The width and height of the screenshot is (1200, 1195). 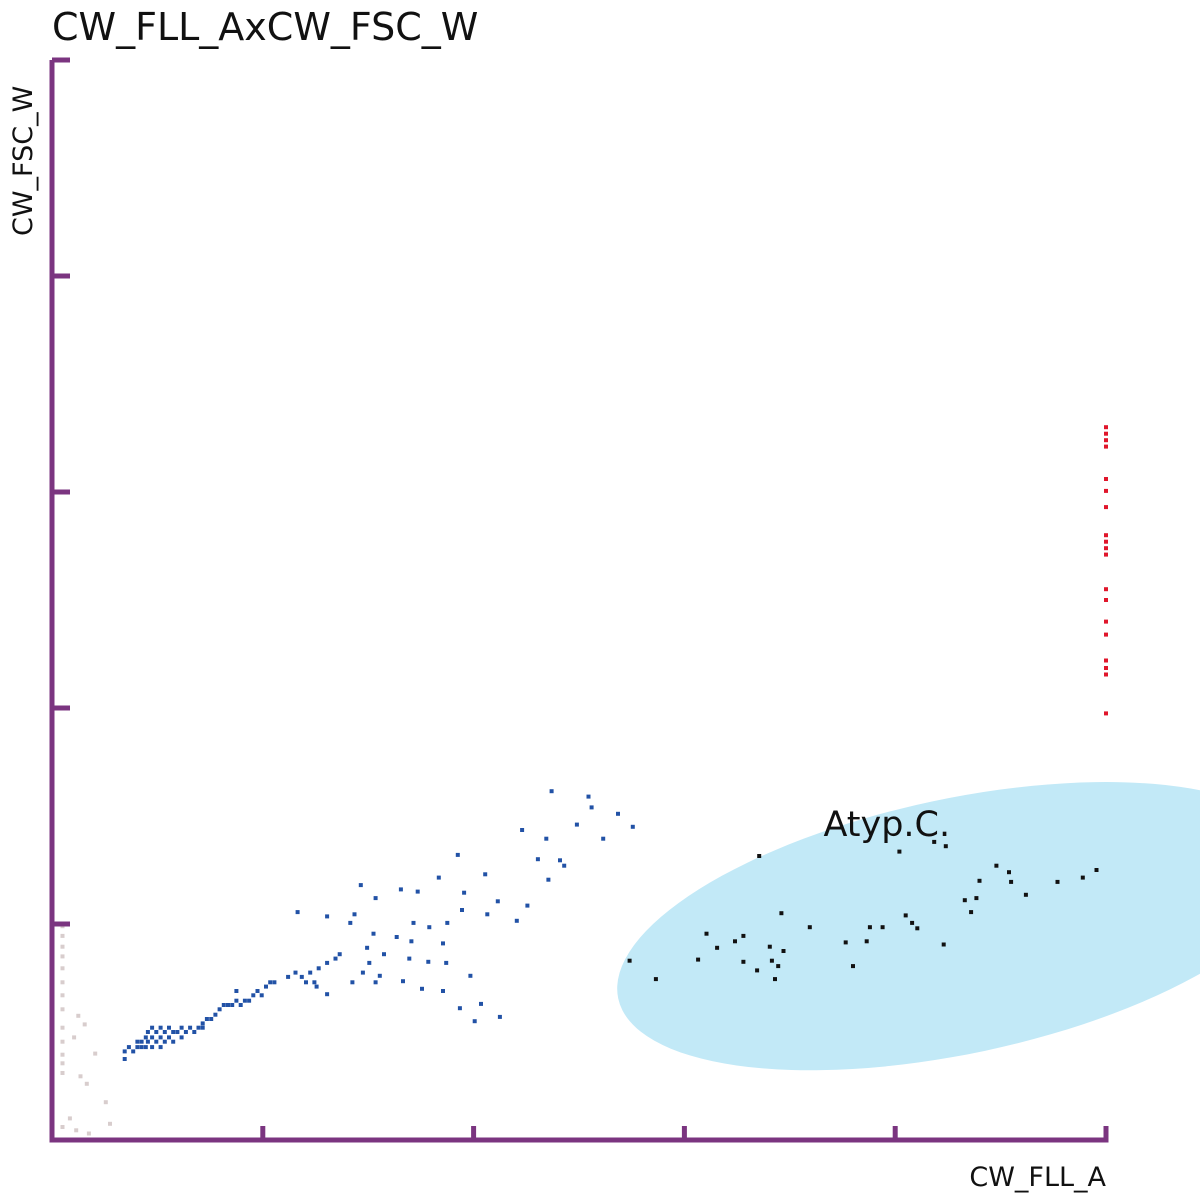 What do you see at coordinates (265, 27) in the screenshot?
I see `chart-title: CW_FLL_AxCW_FSC_W` at bounding box center [265, 27].